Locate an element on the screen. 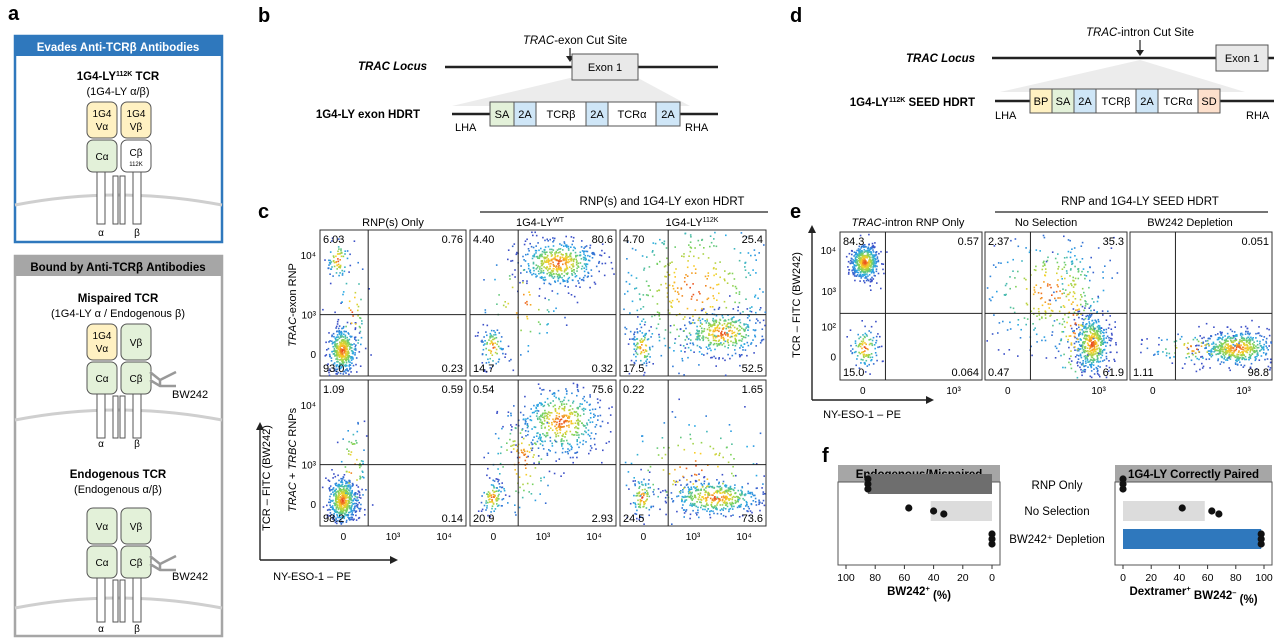 The height and width of the screenshot is (640, 1280). x-tick-label: 10⁴ is located at coordinates (443, 537).